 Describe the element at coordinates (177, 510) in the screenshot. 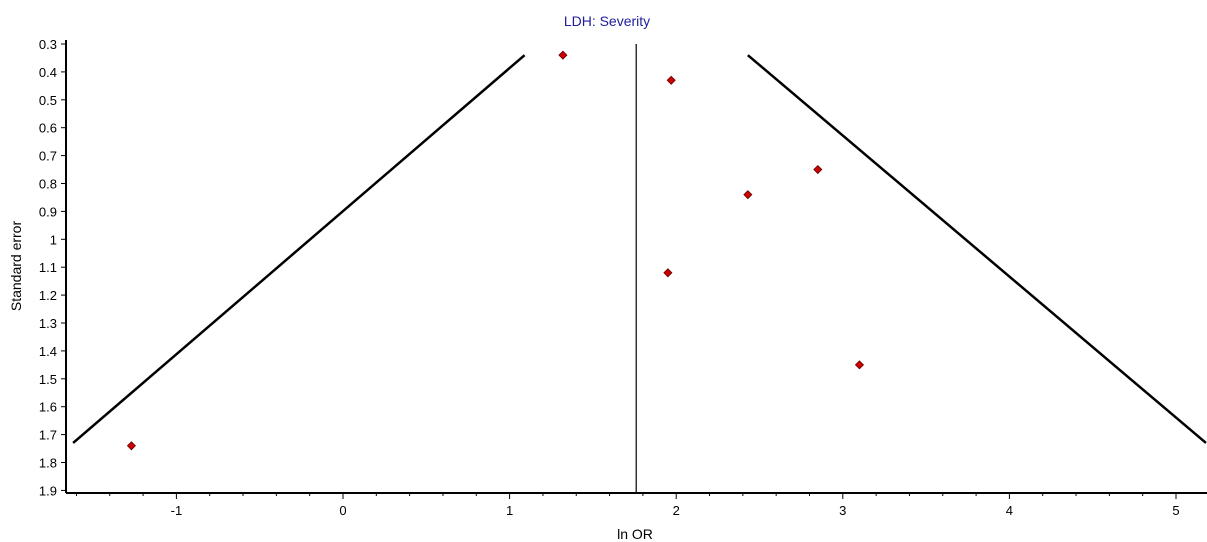

I see `x-tick-label: -1` at that location.